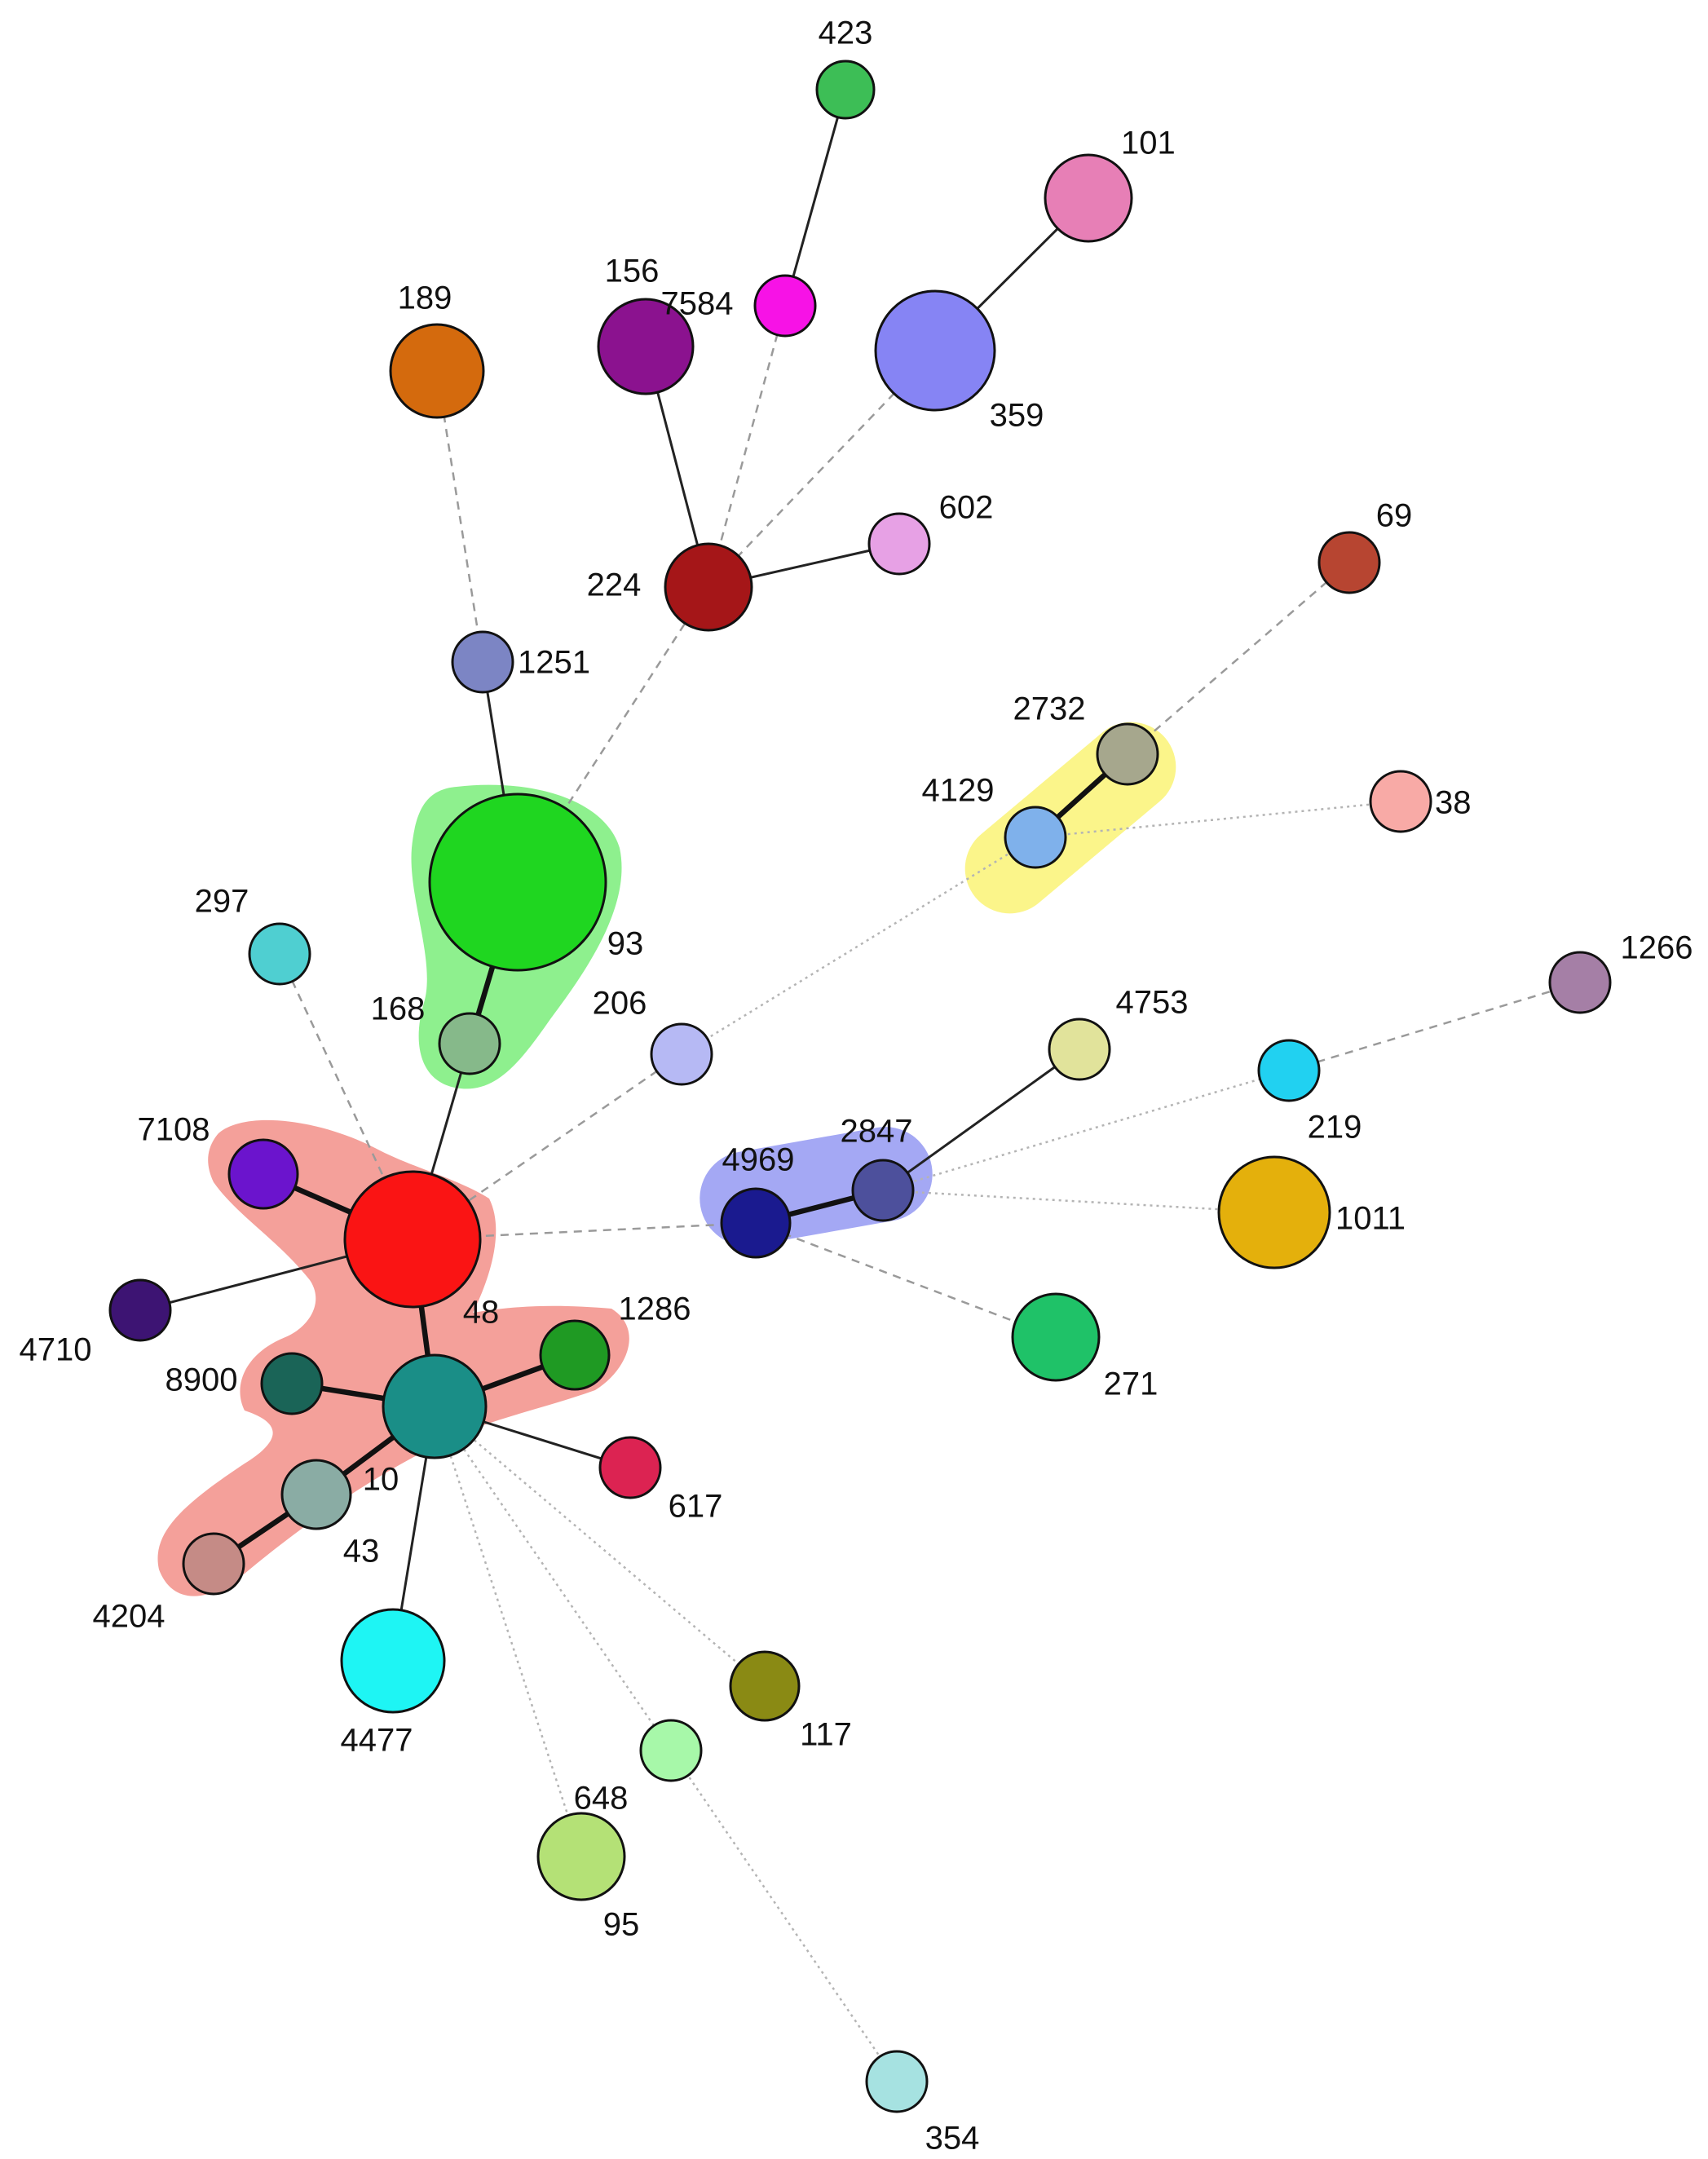  What do you see at coordinates (846, 33) in the screenshot?
I see `node-label-423: 423` at bounding box center [846, 33].